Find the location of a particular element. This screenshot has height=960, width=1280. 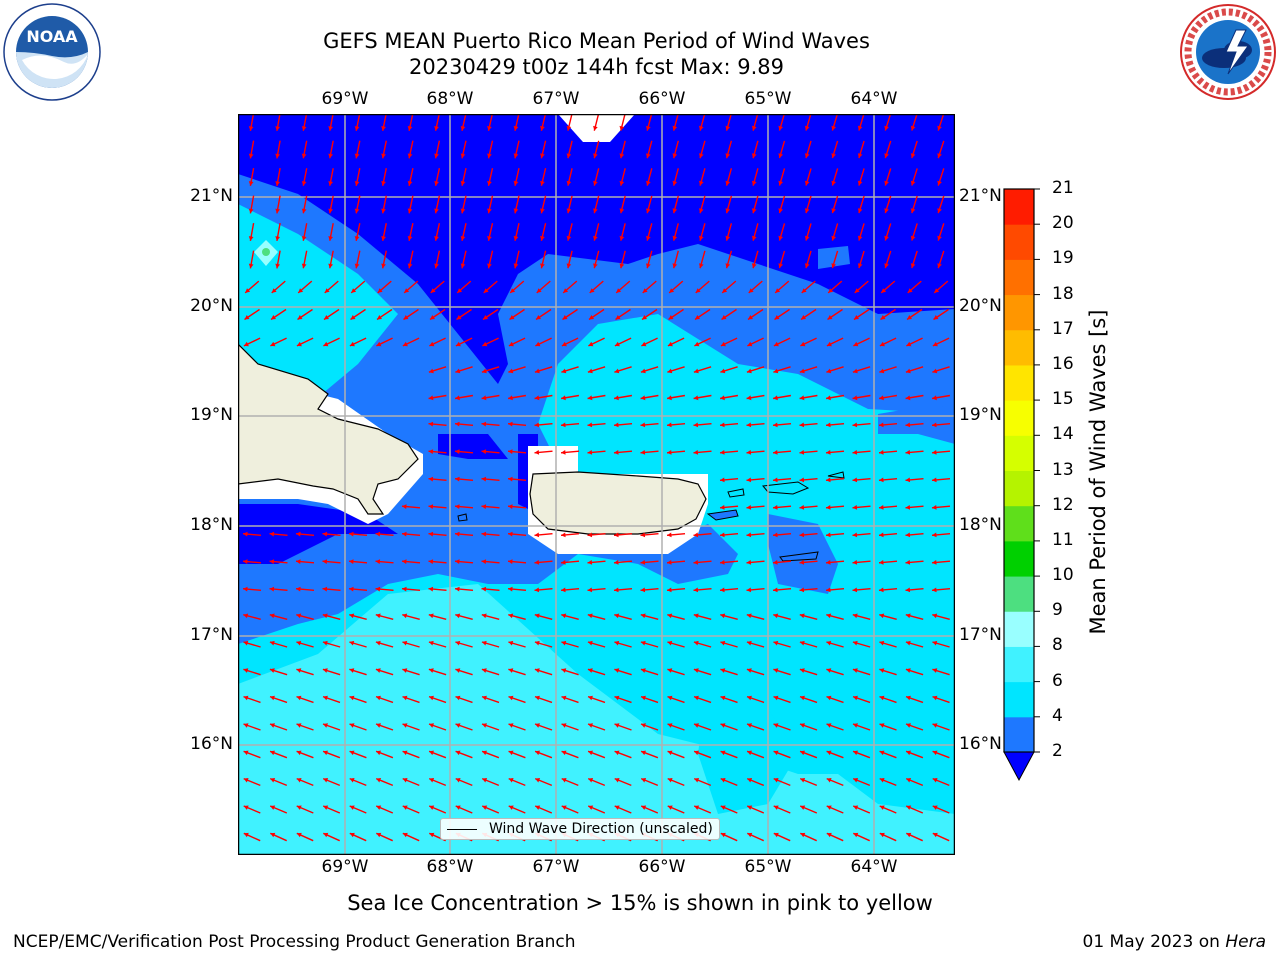

colorbar is located at coordinates (1040, 486).